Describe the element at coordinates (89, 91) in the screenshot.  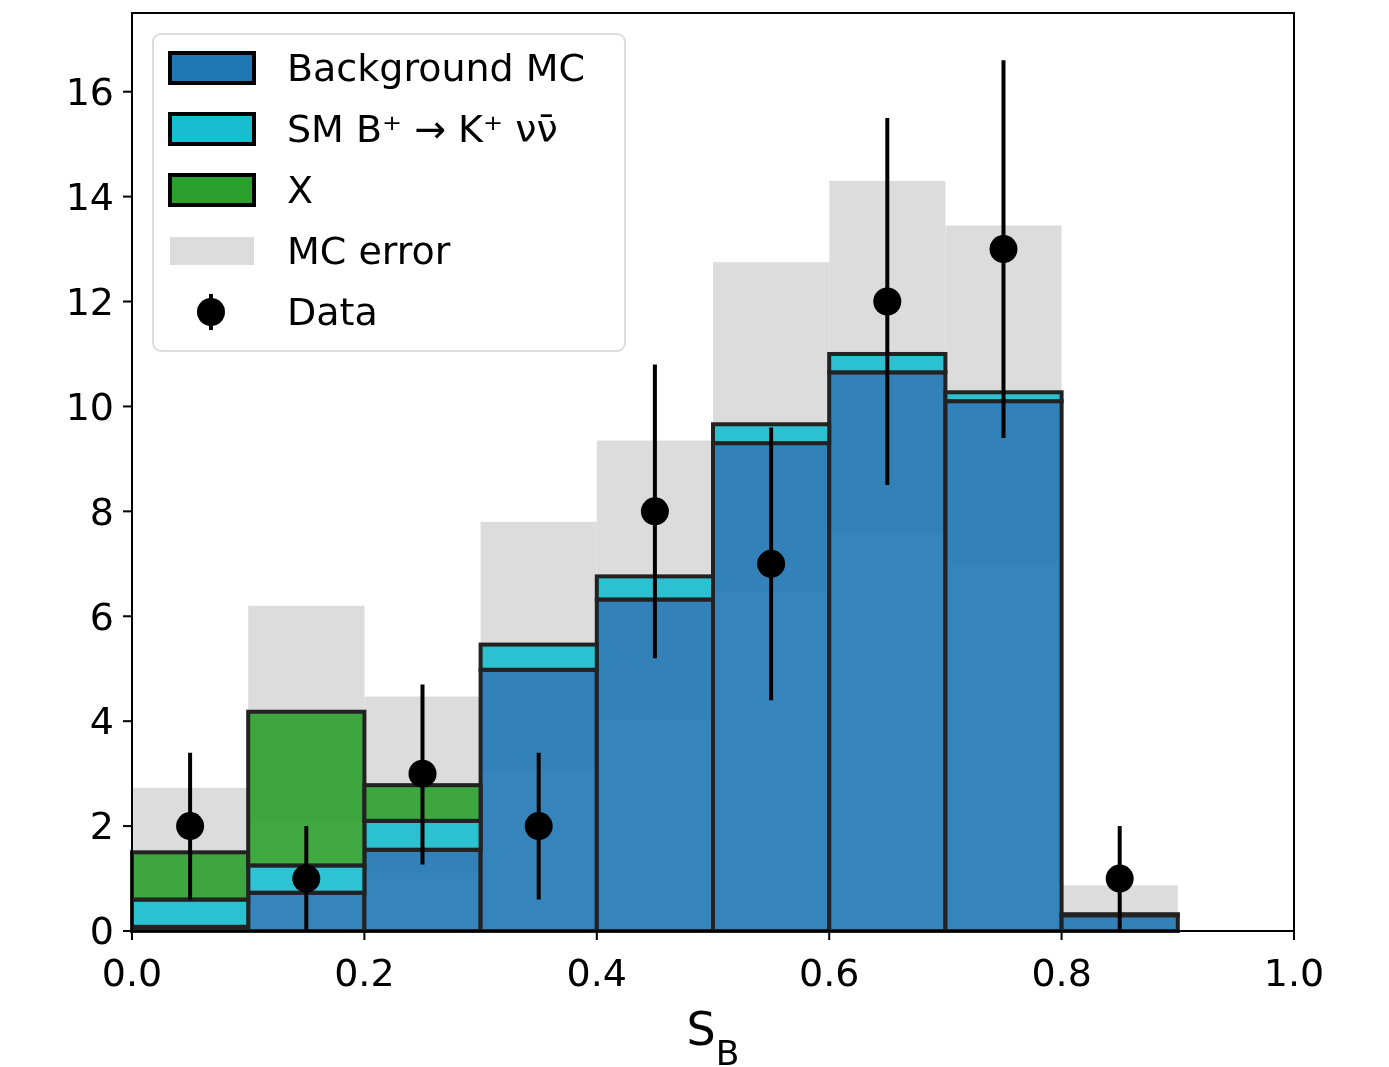
I see `y-tick-label: 16` at that location.